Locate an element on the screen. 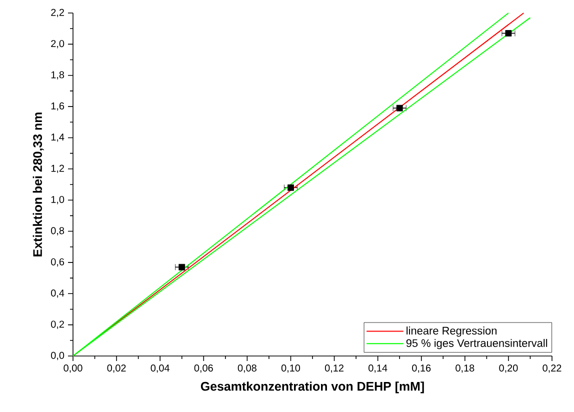 The width and height of the screenshot is (574, 412). x-tick-label: 0,10 is located at coordinates (290, 368).